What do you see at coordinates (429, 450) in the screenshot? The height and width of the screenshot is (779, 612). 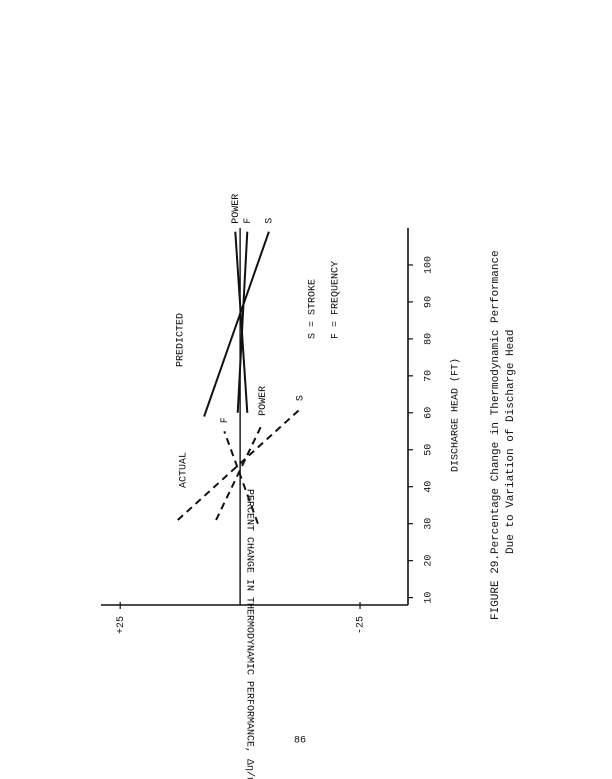 I see `x-tick-label: 50` at bounding box center [429, 450].